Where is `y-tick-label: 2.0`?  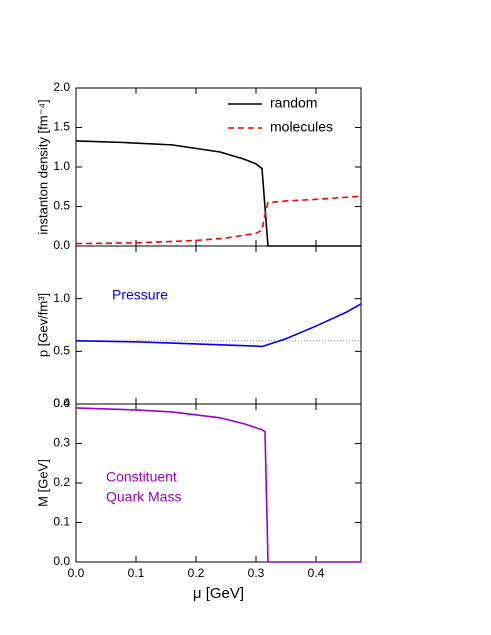
y-tick-label: 2.0 is located at coordinates (61, 87).